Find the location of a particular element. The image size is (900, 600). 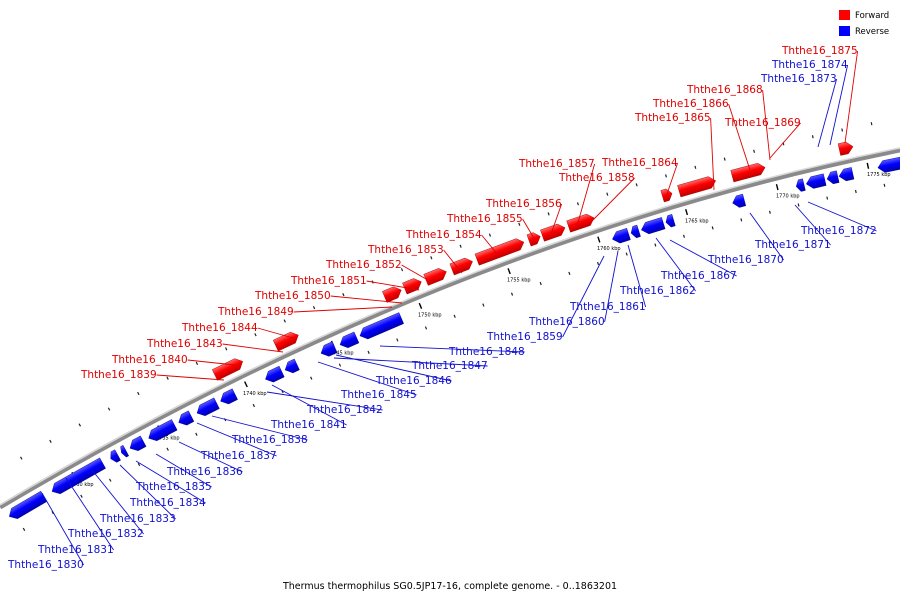

gene-label: Ththe16_1849 is located at coordinates (255, 312).